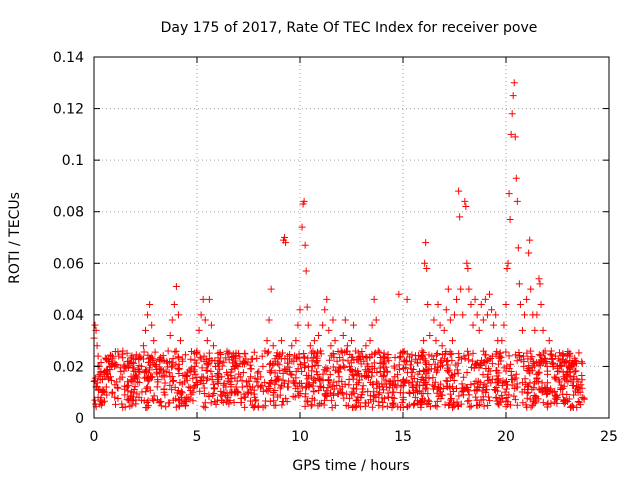 Image resolution: width=640 pixels, height=480 pixels. I want to click on x-tick-label: 5, so click(197, 437).